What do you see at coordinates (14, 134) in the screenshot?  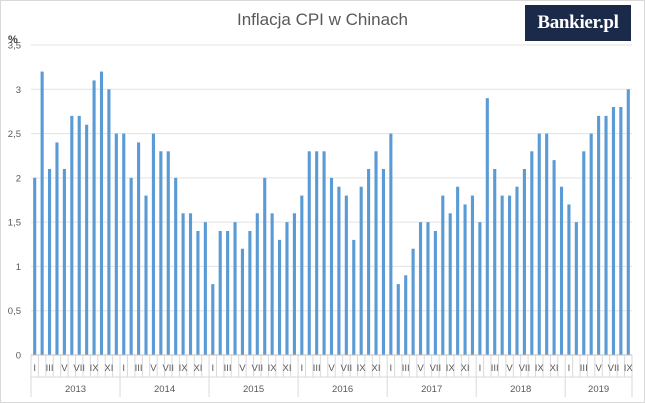 I see `y-tick-label: 2,5` at bounding box center [14, 134].